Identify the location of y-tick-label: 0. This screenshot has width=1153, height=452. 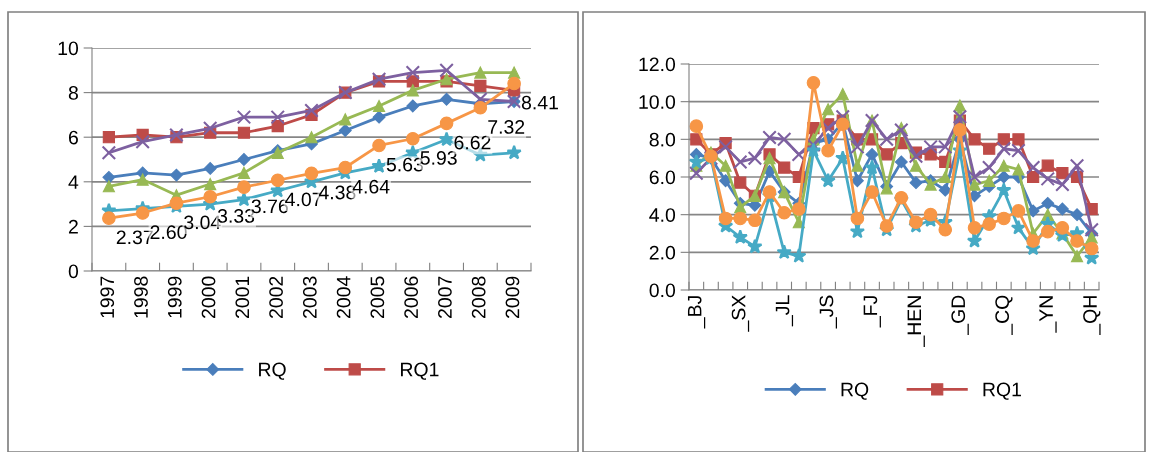
(73, 271).